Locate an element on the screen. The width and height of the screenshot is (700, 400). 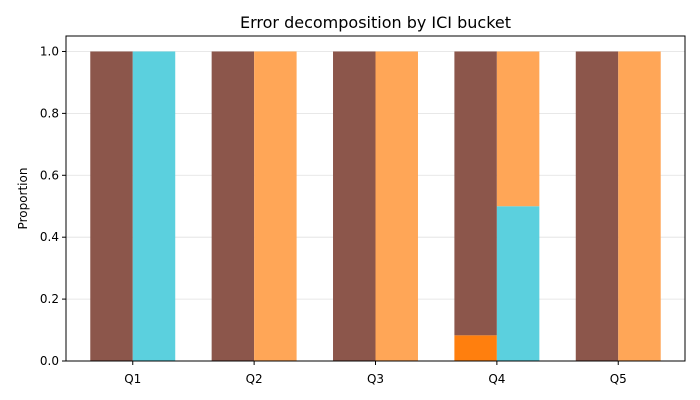
y-tick-label: 1.0 is located at coordinates (49, 51).